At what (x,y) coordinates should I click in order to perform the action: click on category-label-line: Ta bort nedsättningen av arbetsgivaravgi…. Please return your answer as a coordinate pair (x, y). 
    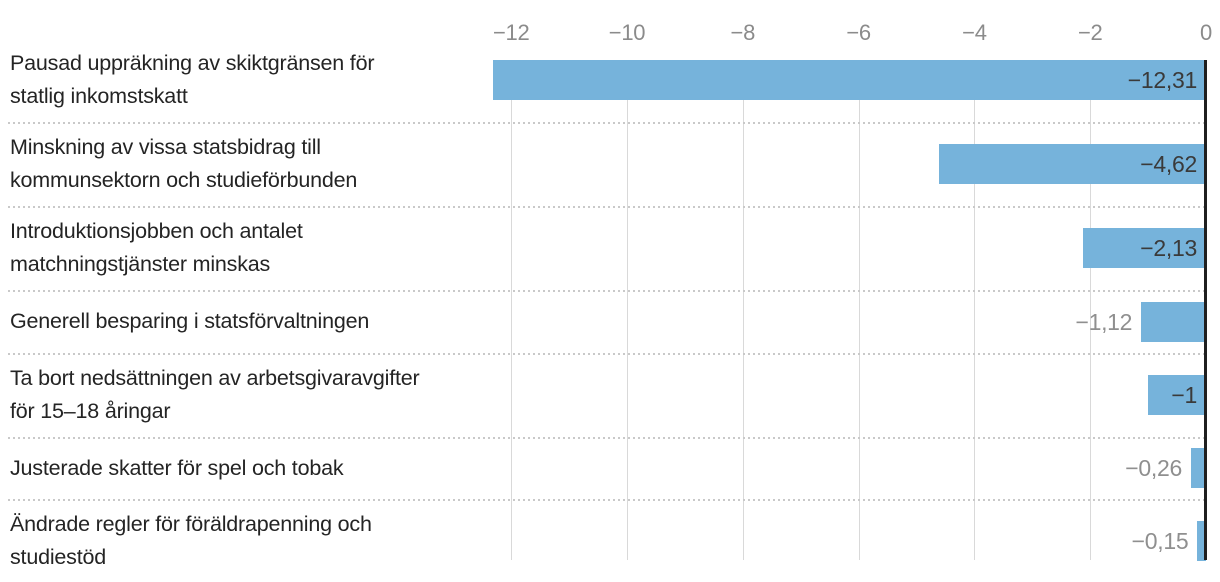
    Looking at the image, I should click on (215, 378).